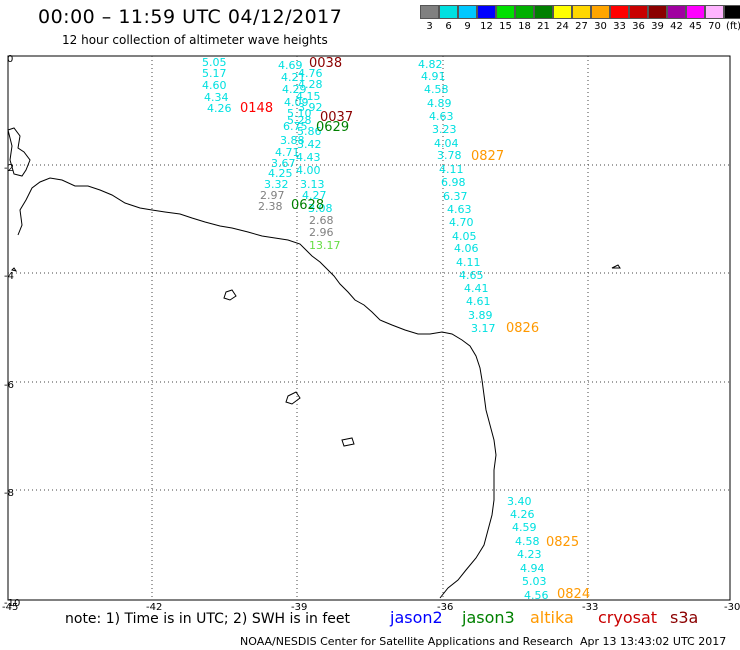  I want to click on wave-height-label: 3.89, so click(480, 315).